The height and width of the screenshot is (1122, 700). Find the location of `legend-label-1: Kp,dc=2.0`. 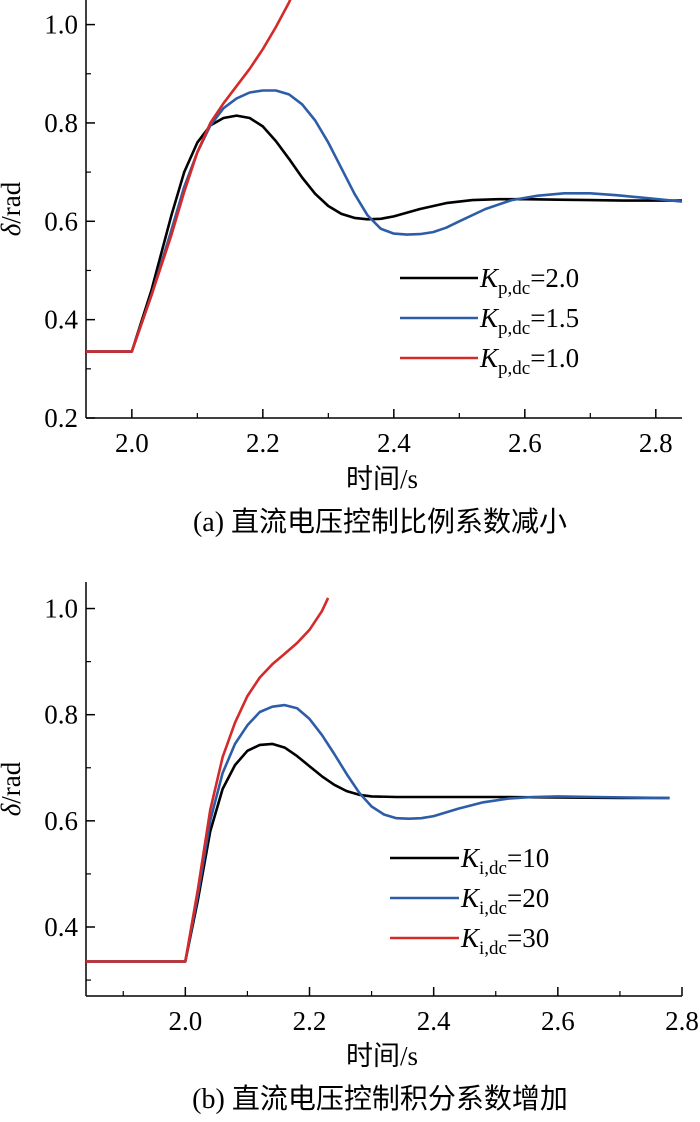

legend-label-1: Kp,dc=2.0 is located at coordinates (529, 281).